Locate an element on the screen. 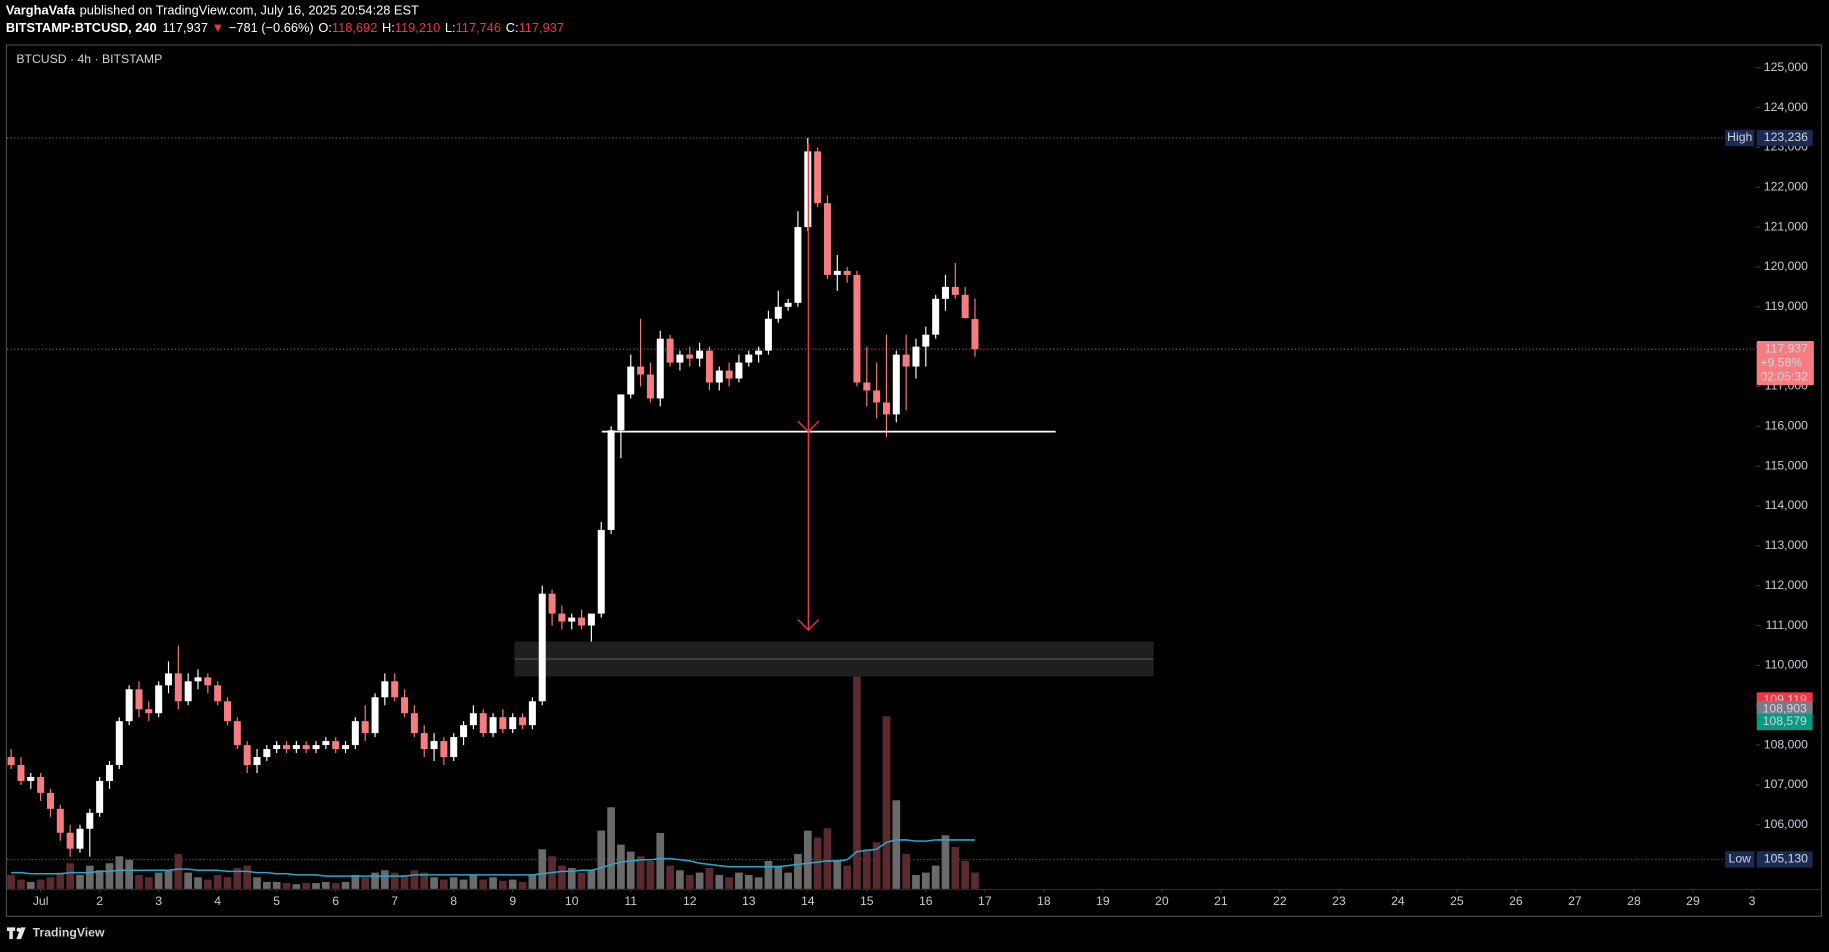  x-tick-label: 15 is located at coordinates (867, 901).